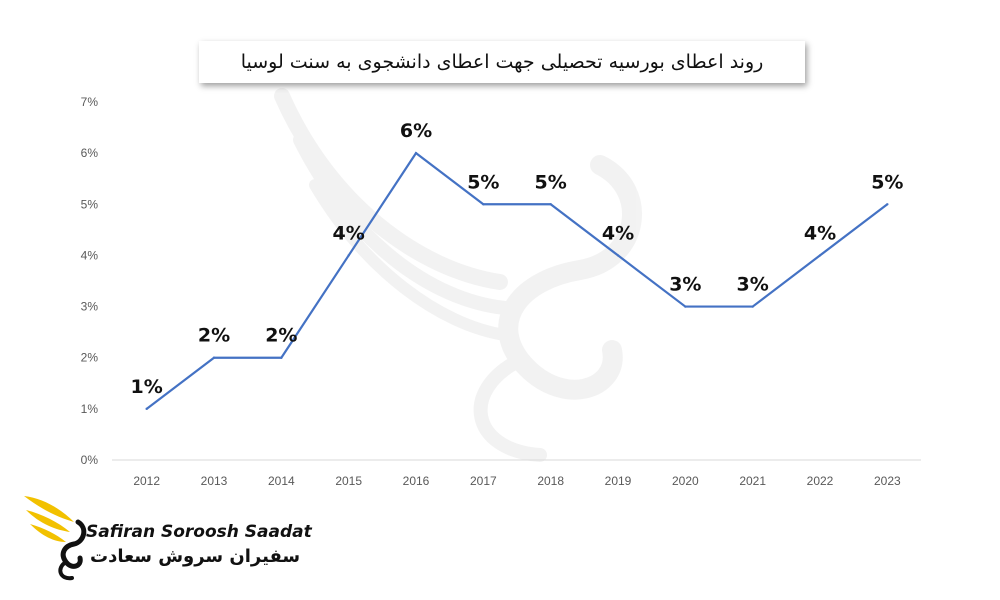 The image size is (1000, 600). I want to click on y-tick-label: 0%, so click(90, 460).